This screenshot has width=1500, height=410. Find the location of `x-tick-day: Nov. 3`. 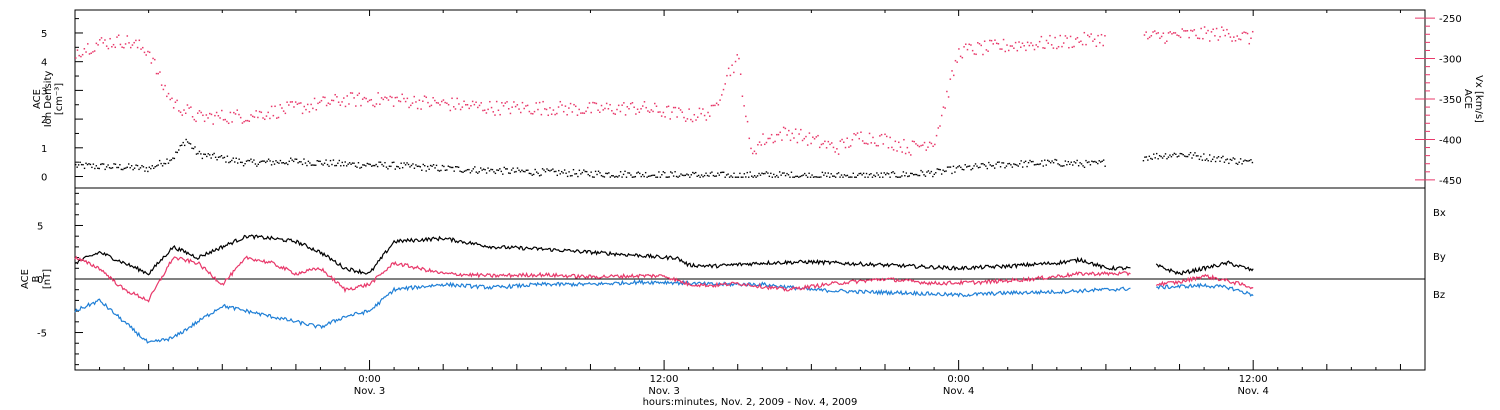

x-tick-day: Nov. 3 is located at coordinates (369, 391).